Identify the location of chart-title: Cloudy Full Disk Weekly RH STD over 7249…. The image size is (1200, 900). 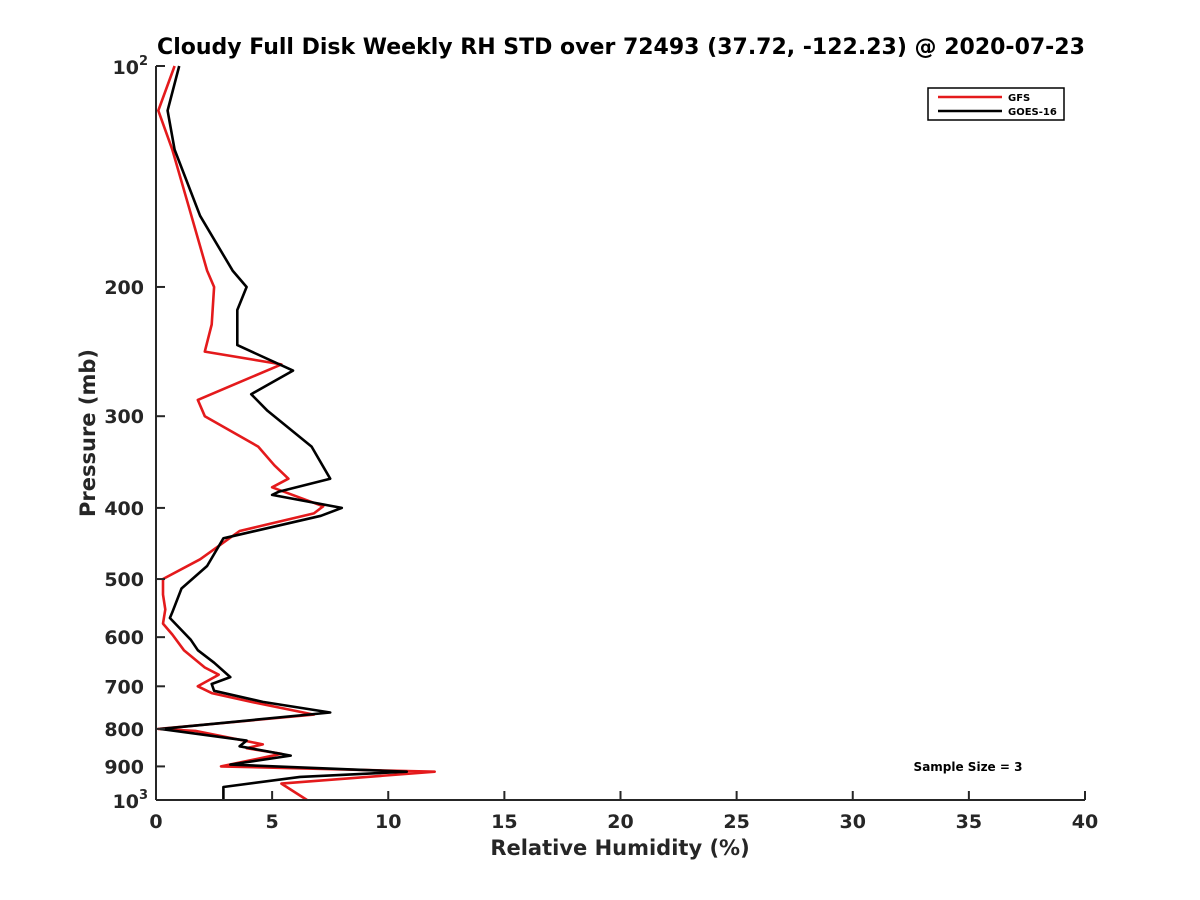
(621, 47).